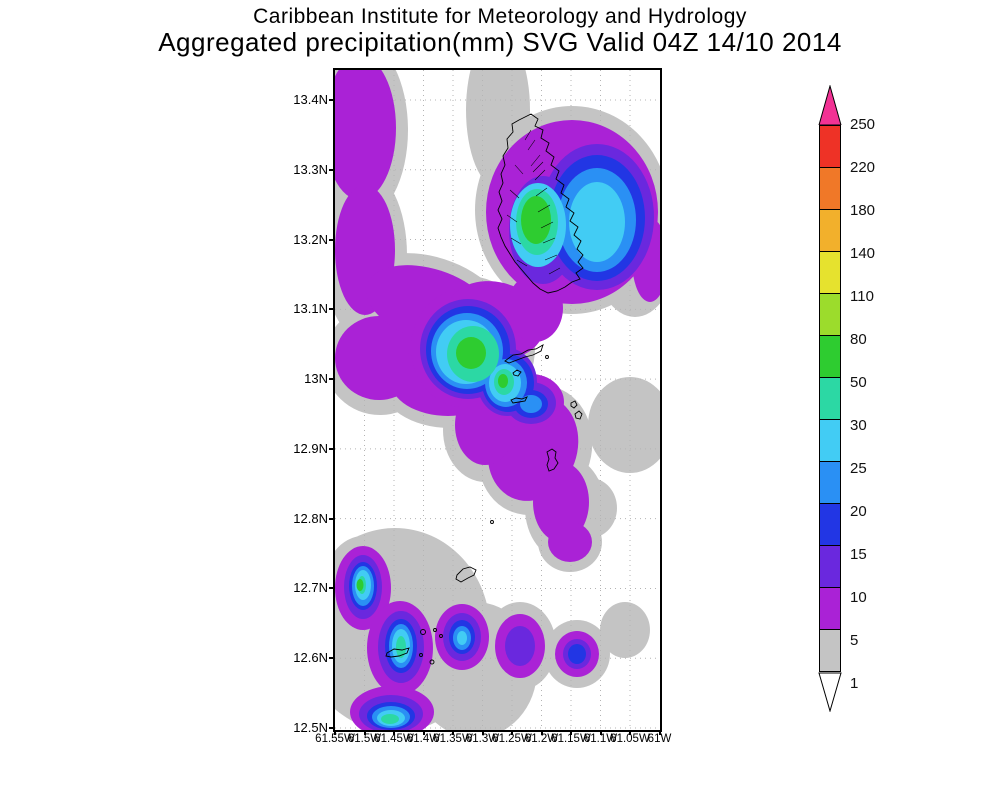 This screenshot has height=800, width=1000. Describe the element at coordinates (659, 739) in the screenshot. I see `x-axis-label: 61W` at that location.